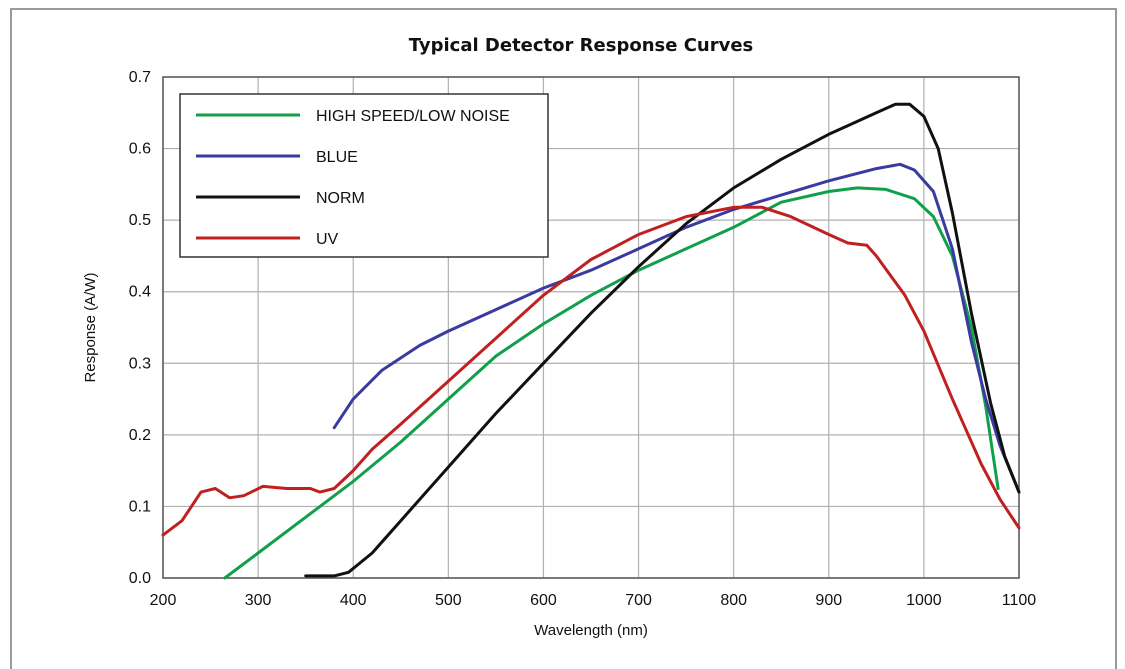 This screenshot has height=669, width=1125. What do you see at coordinates (353, 600) in the screenshot?
I see `x-tick-label: 400` at bounding box center [353, 600].